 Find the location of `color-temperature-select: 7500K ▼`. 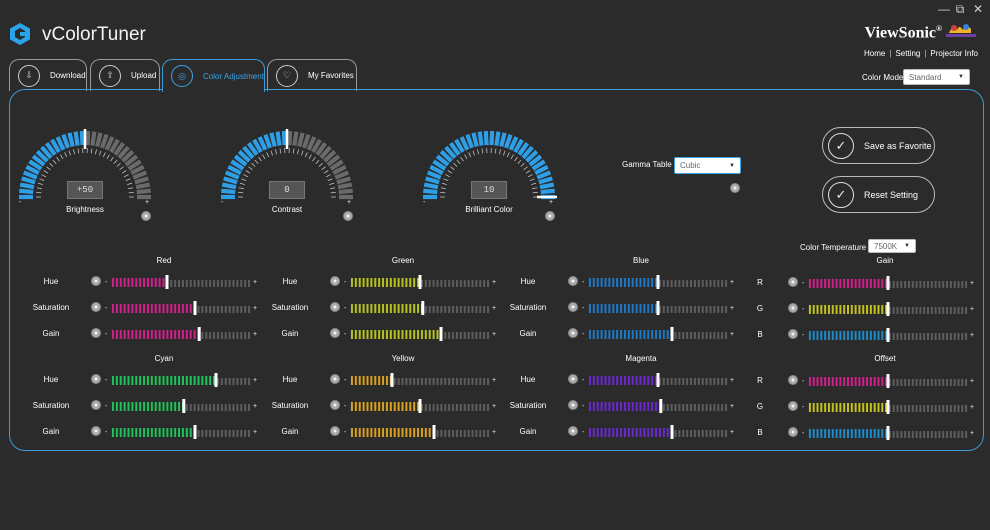

color-temperature-select: 7500K ▼ is located at coordinates (892, 246).